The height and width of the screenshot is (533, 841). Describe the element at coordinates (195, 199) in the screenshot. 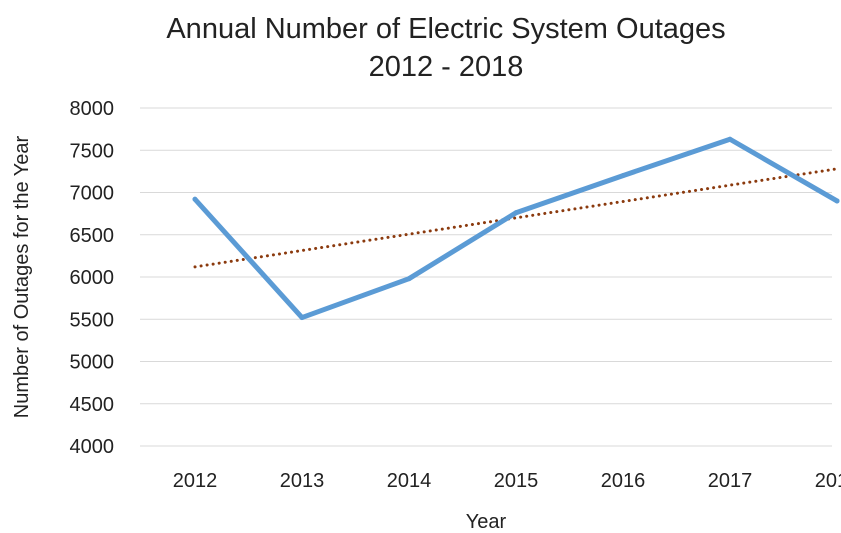

I see `data-point-2012` at that location.